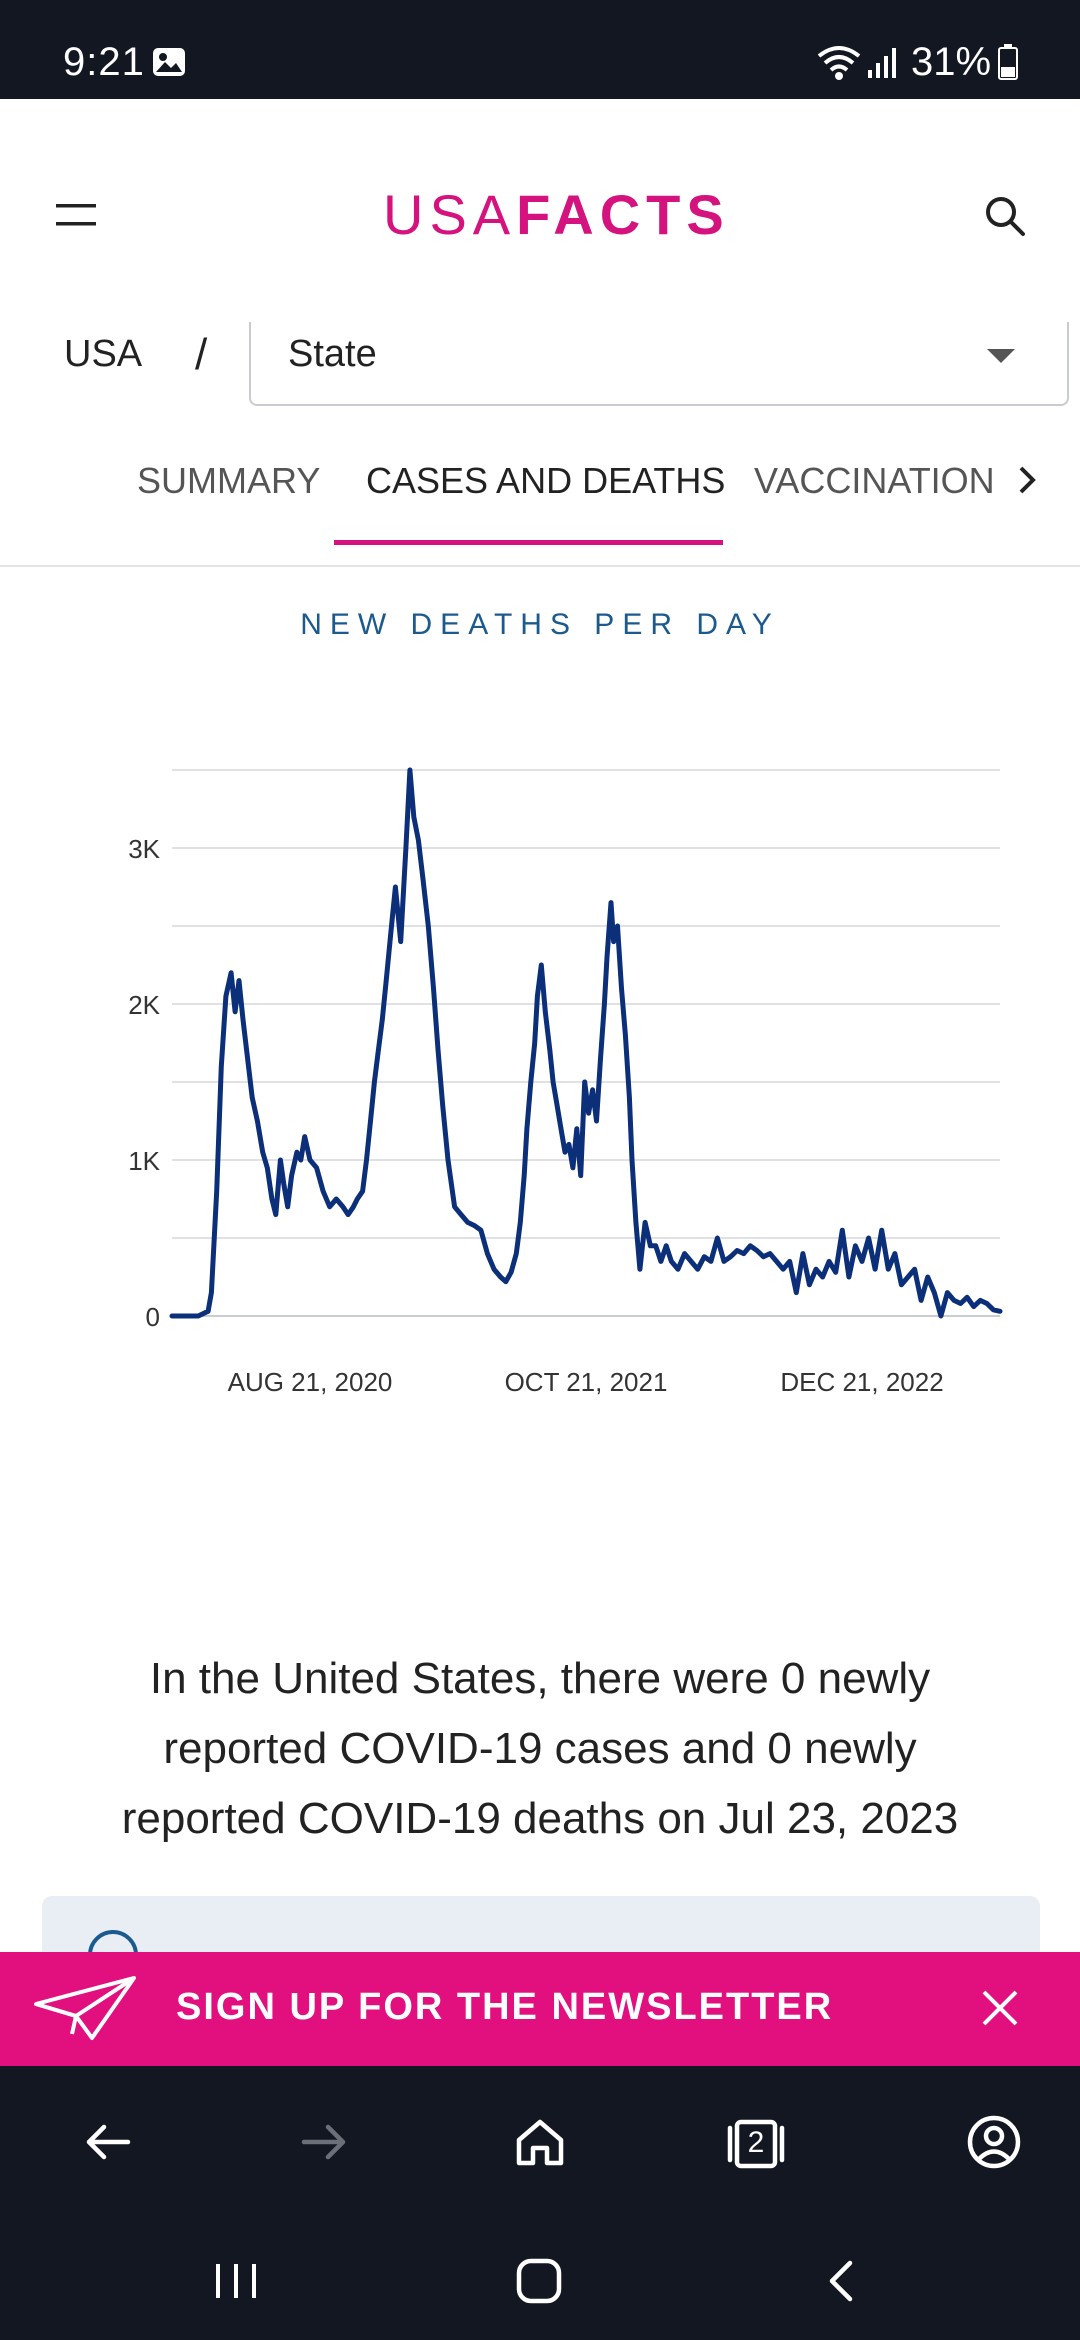 The width and height of the screenshot is (1080, 2340). I want to click on logo-facts: FACTS, so click(623, 214).